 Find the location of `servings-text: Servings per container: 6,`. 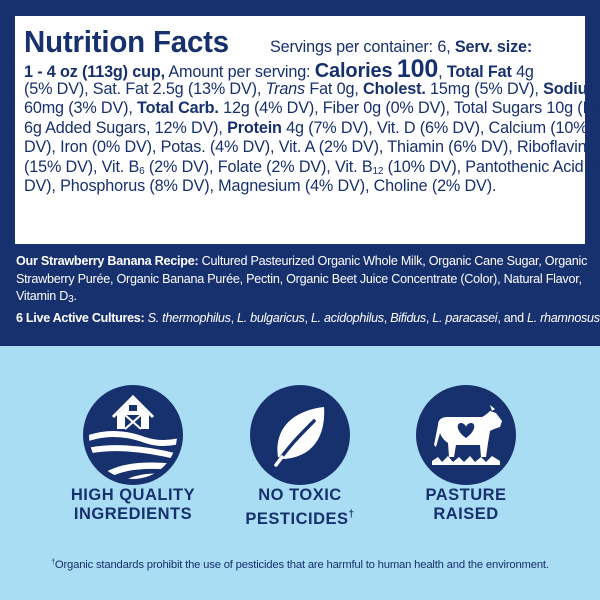

servings-text: Servings per container: 6, is located at coordinates (362, 47).